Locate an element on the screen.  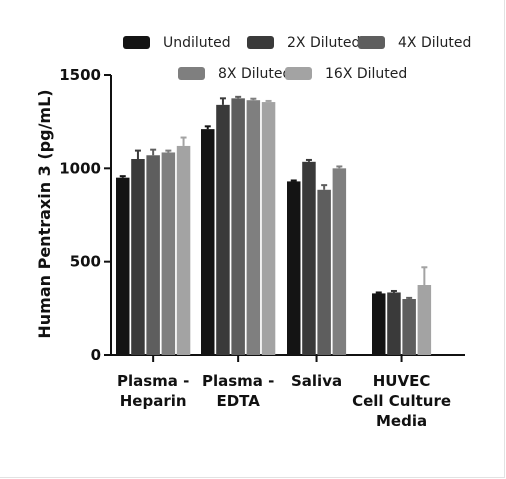
legend-label: 16X Diluted is located at coordinates (366, 74).